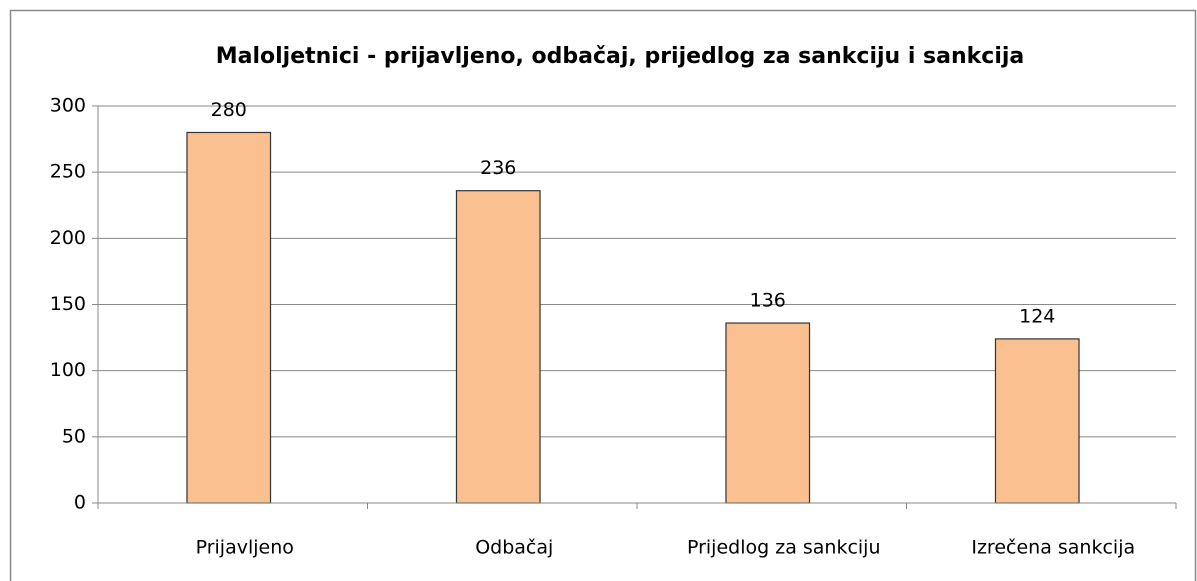  What do you see at coordinates (498, 168) in the screenshot?
I see `data-label: 236` at bounding box center [498, 168].